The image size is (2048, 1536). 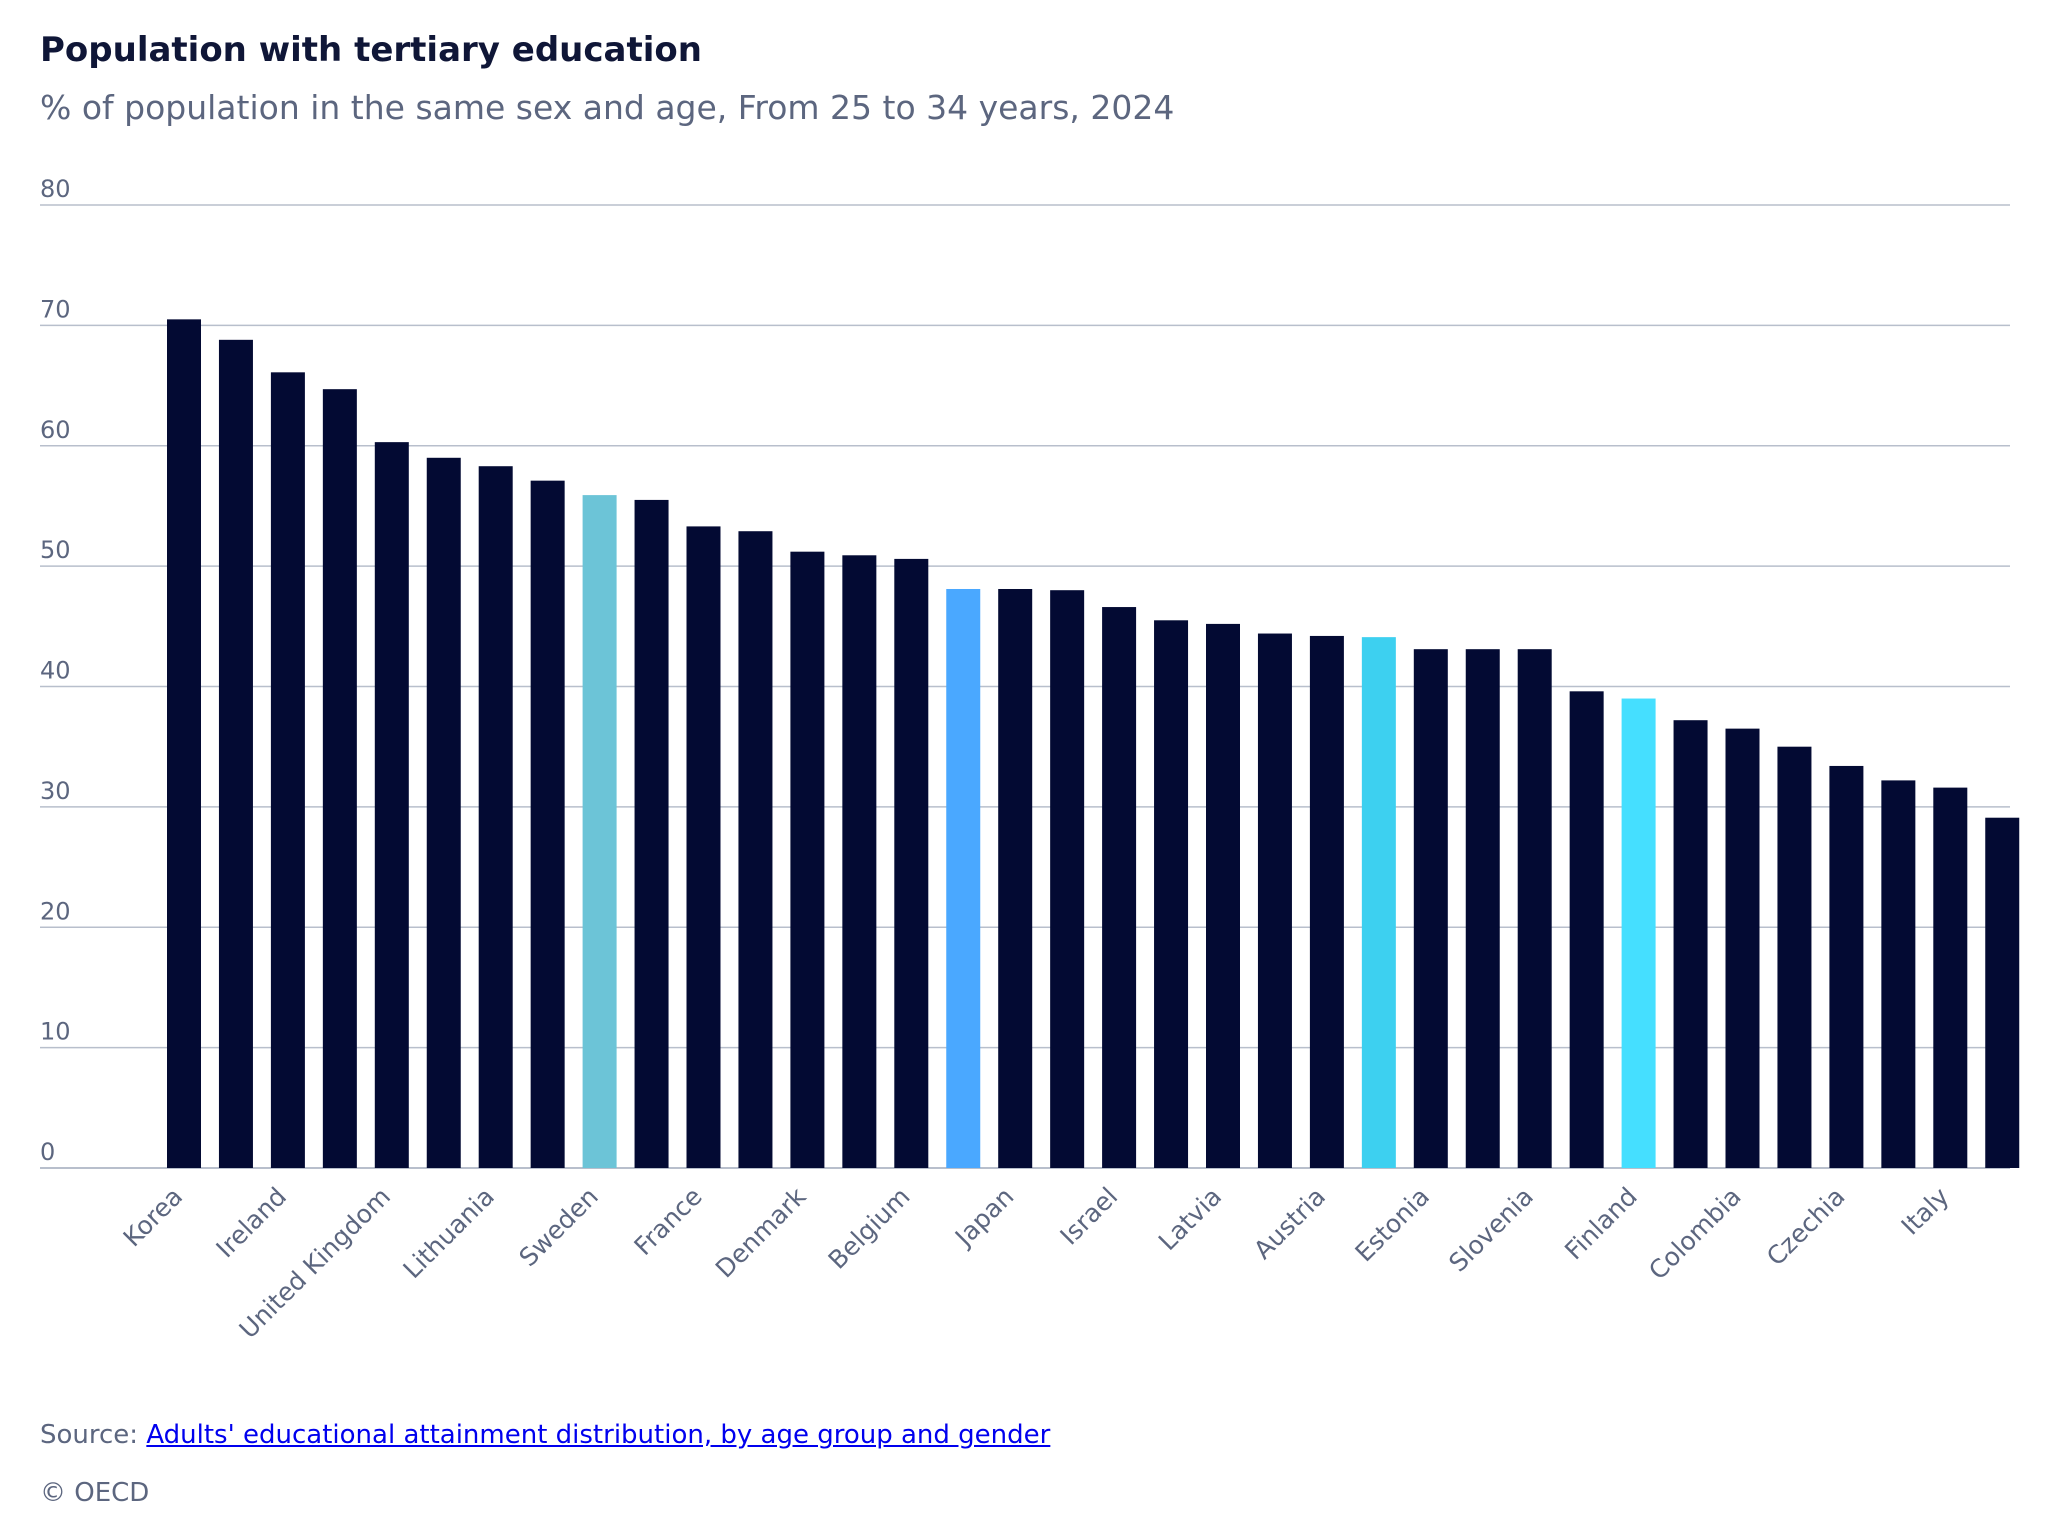 What do you see at coordinates (55, 189) in the screenshot?
I see `y-tick-label: 80` at bounding box center [55, 189].